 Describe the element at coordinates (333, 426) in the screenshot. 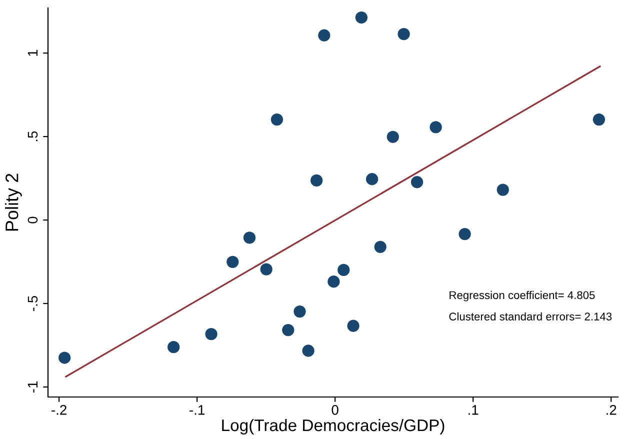

I see `x-axis-title: Log(Trade Democracies/GDP)` at that location.